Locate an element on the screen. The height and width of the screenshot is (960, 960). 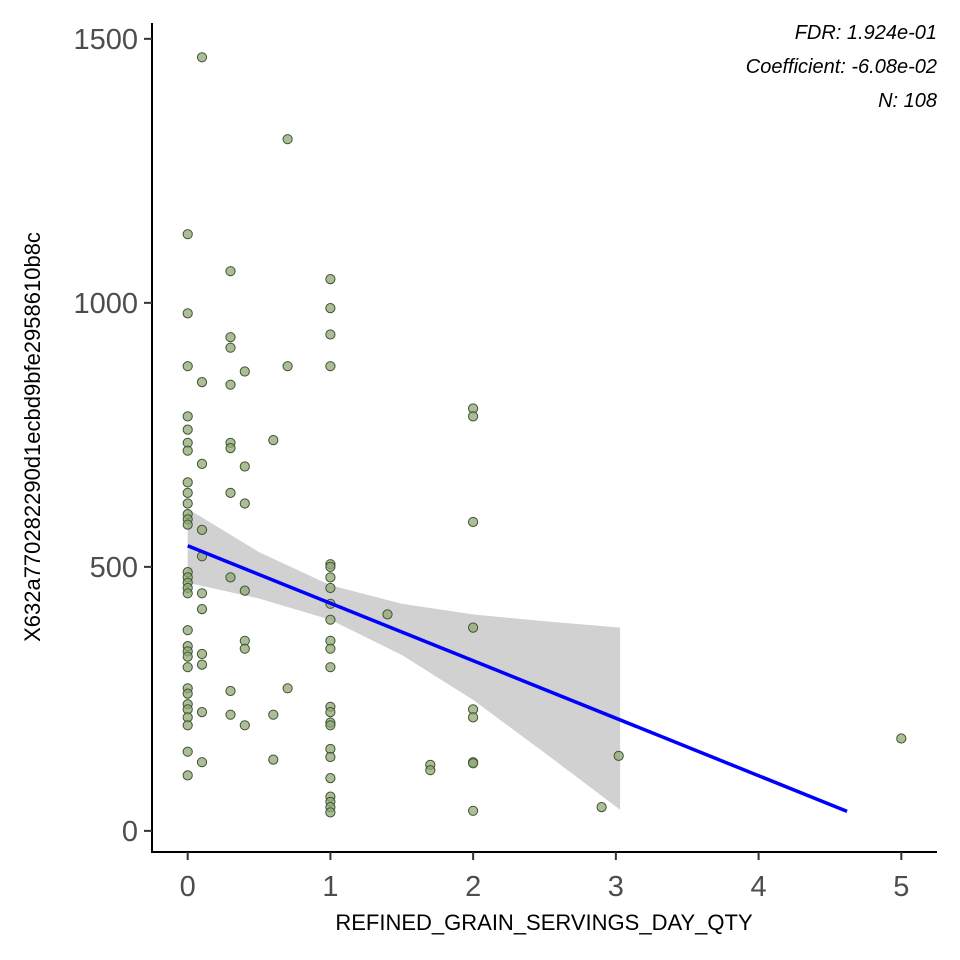
y-tick-label: 0 is located at coordinates (130, 832).